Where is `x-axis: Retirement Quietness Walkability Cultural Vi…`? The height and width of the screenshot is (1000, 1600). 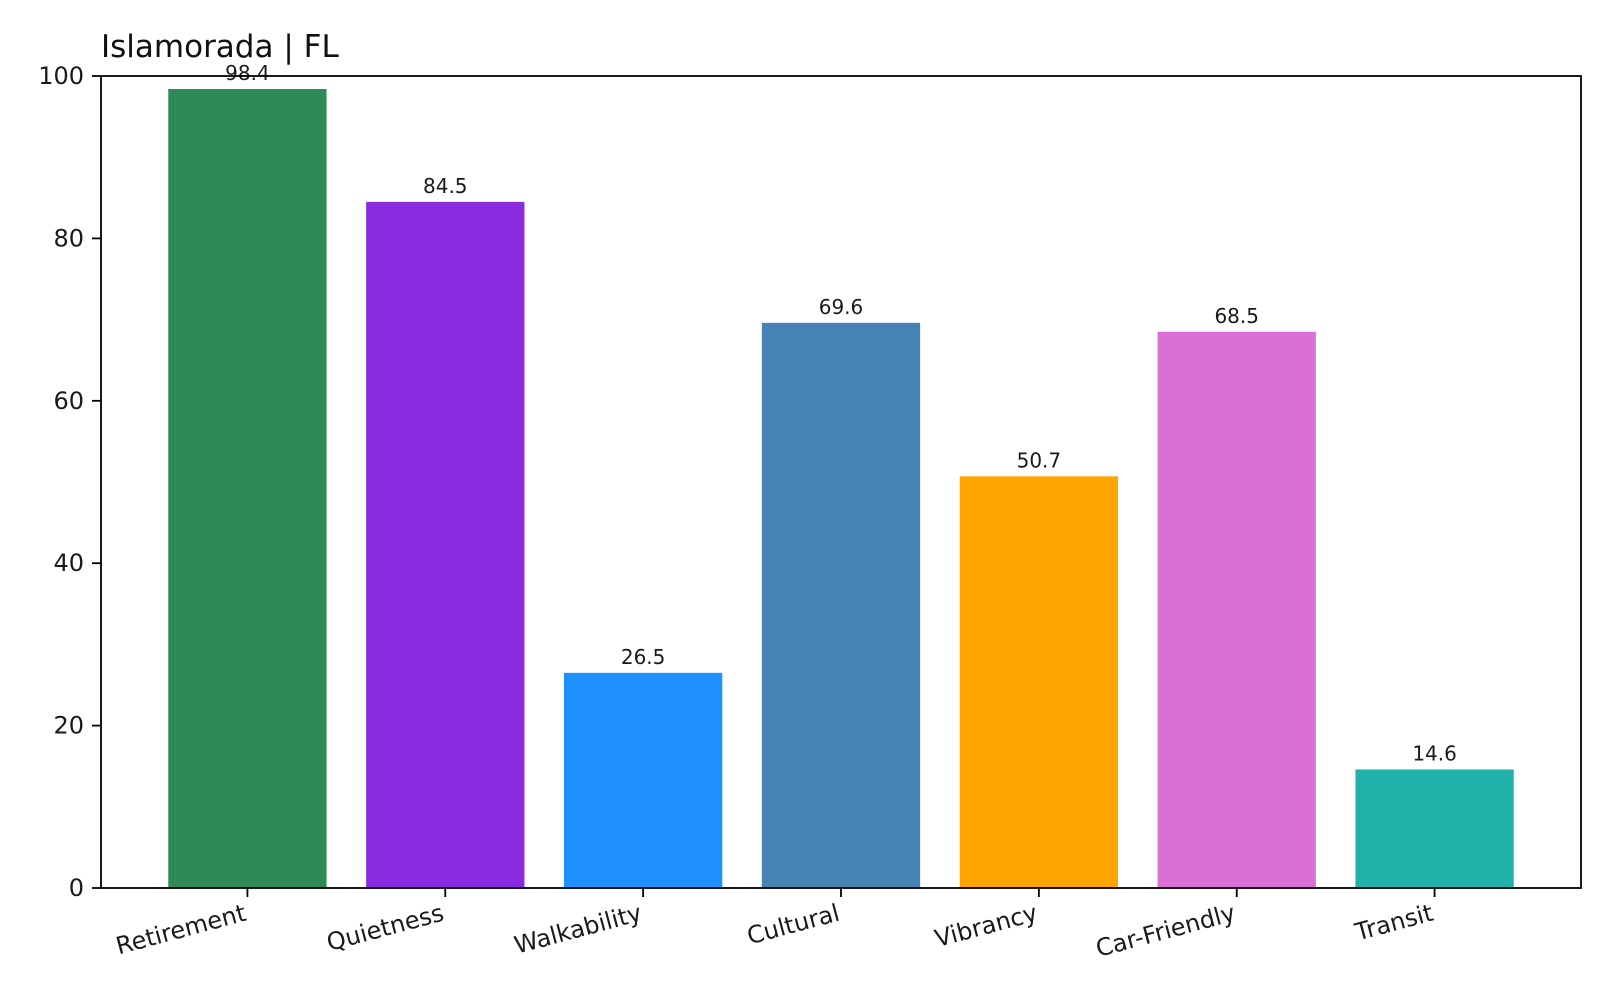 x-axis: Retirement Quietness Walkability Cultural Vi… is located at coordinates (774, 925).